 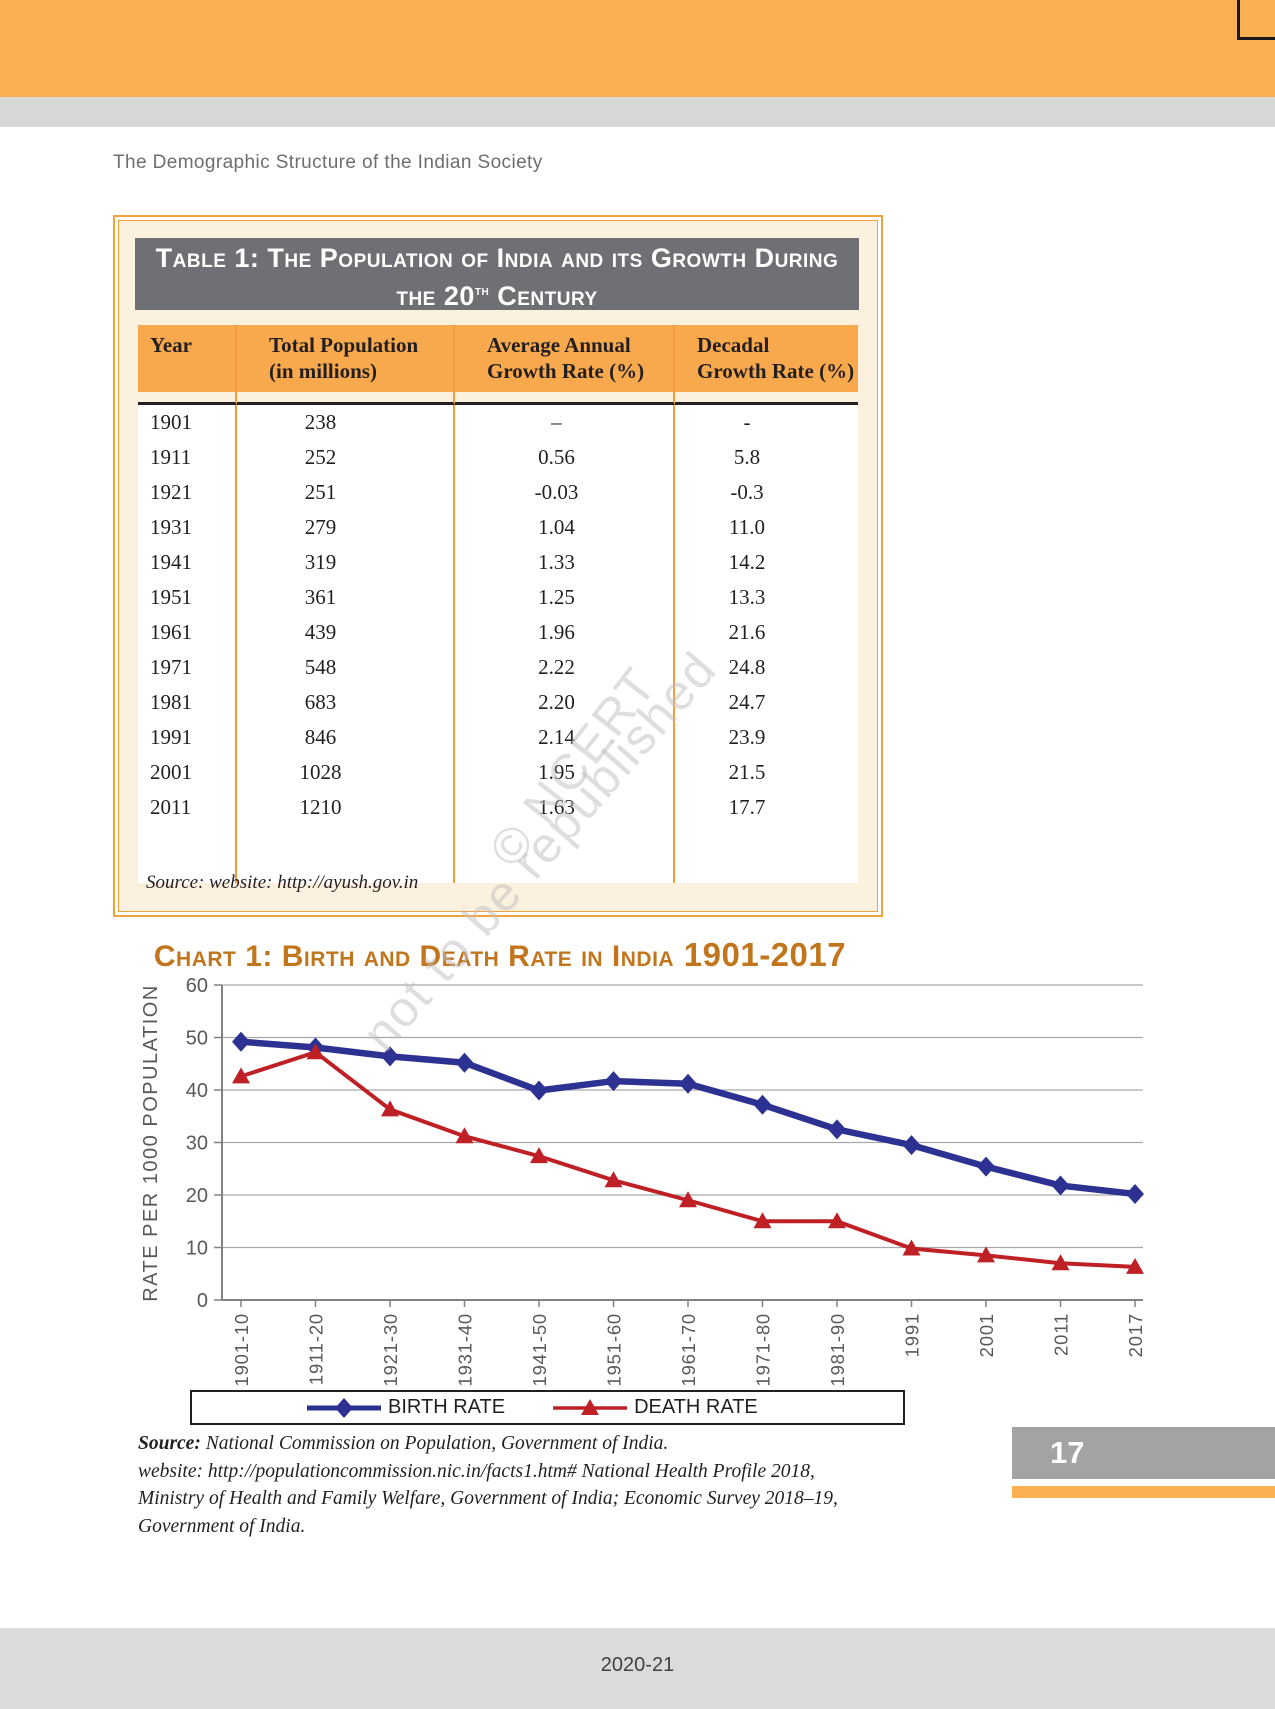 I want to click on x-tick-label: 1971-80, so click(x=763, y=1350).